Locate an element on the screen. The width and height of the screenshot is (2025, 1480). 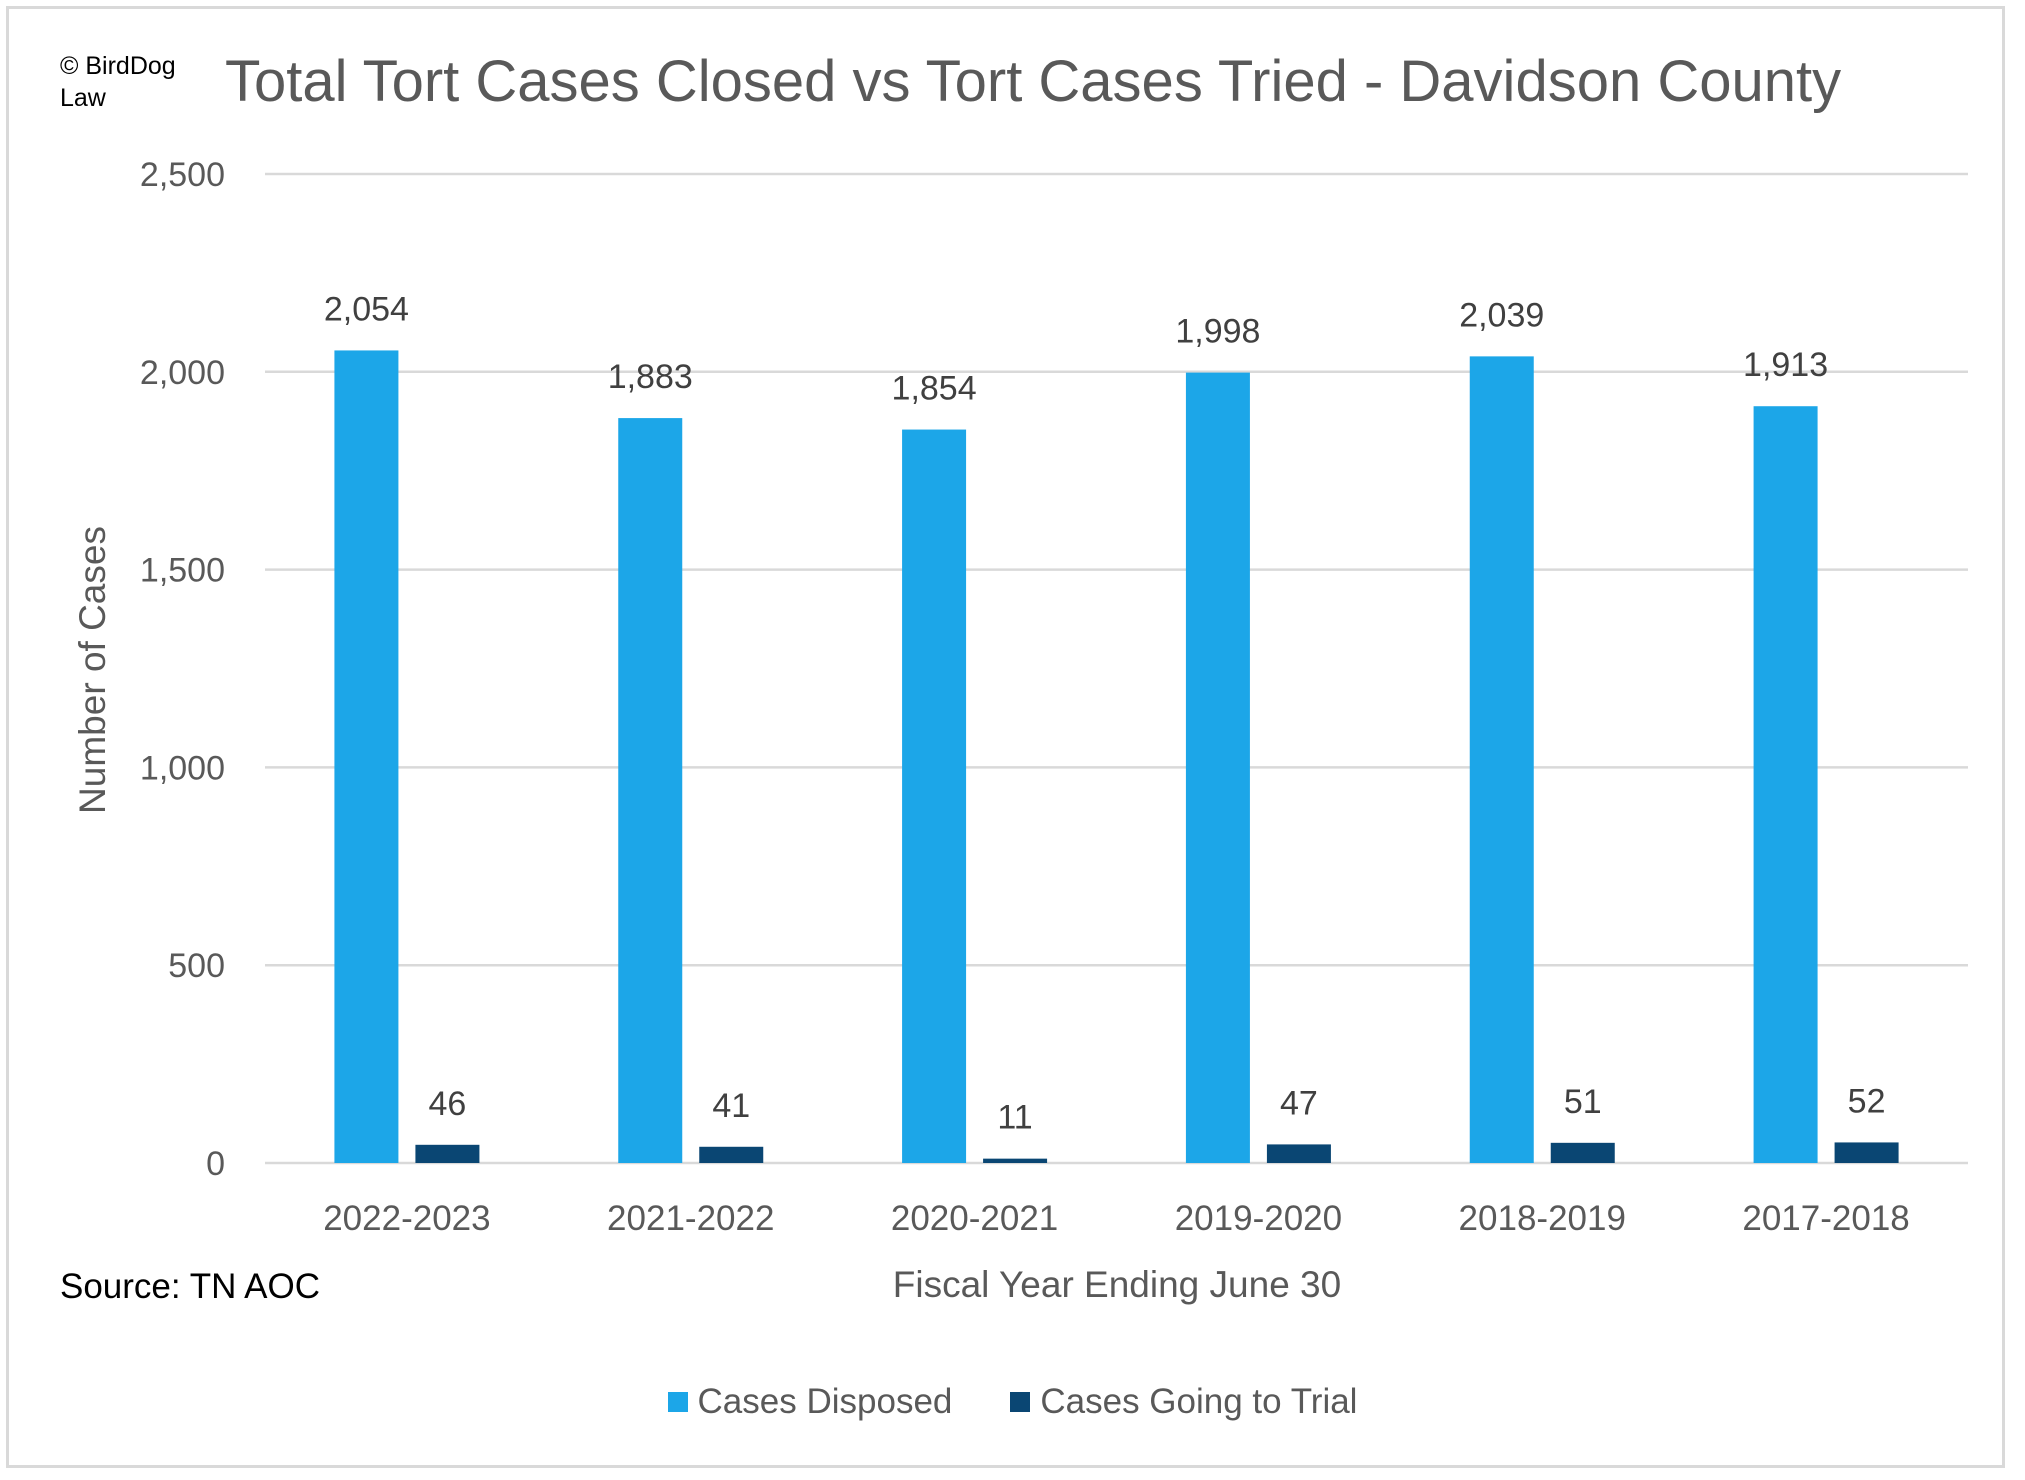
y-tick-label: 2,500 is located at coordinates (182, 175).